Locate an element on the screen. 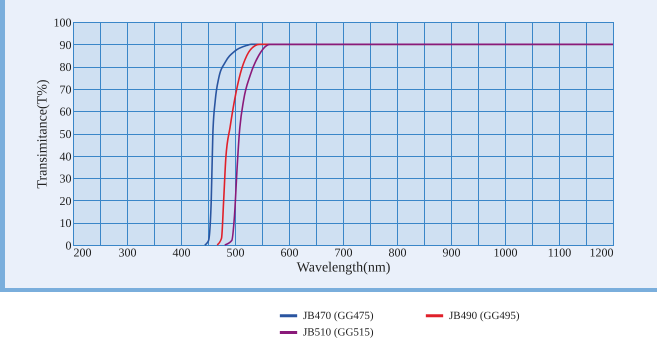 Image resolution: width=660 pixels, height=338 pixels. x-tick-label: 600 is located at coordinates (289, 253).